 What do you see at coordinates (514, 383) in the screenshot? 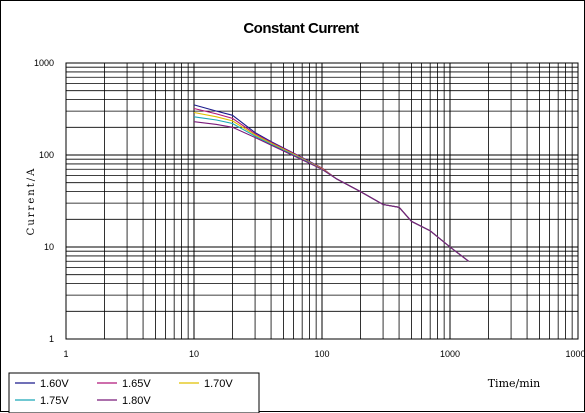
I see `x-axis-label: Time/min` at bounding box center [514, 383].